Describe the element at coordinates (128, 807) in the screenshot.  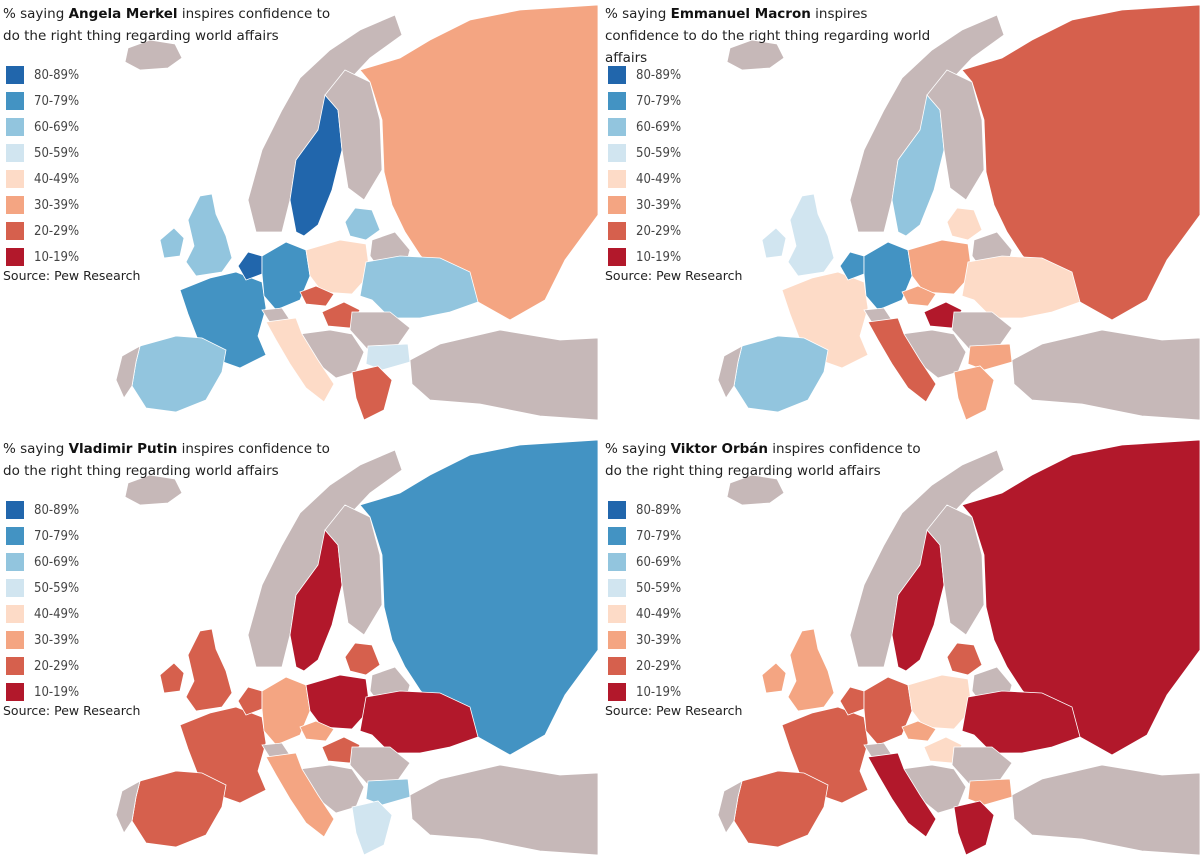
I see `region-portugal` at that location.